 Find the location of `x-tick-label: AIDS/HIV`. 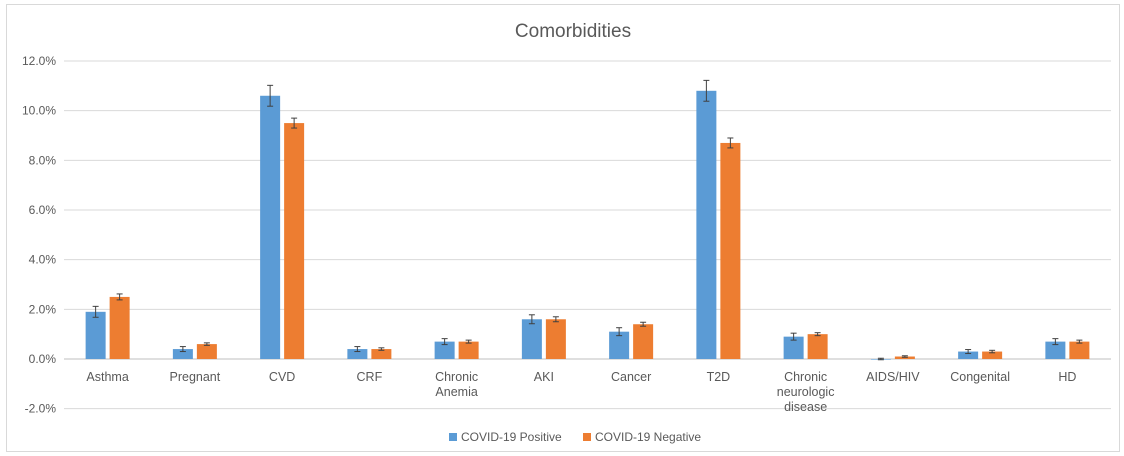

x-tick-label: AIDS/HIV is located at coordinates (893, 377).